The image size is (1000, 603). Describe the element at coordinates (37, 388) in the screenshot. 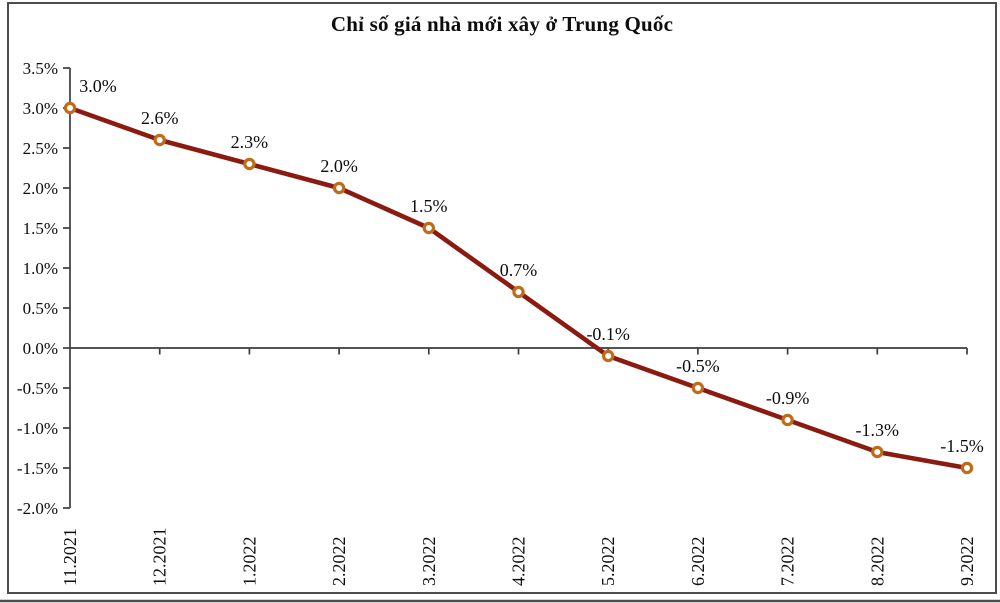

I see `y-tick-label: -0.5%` at that location.